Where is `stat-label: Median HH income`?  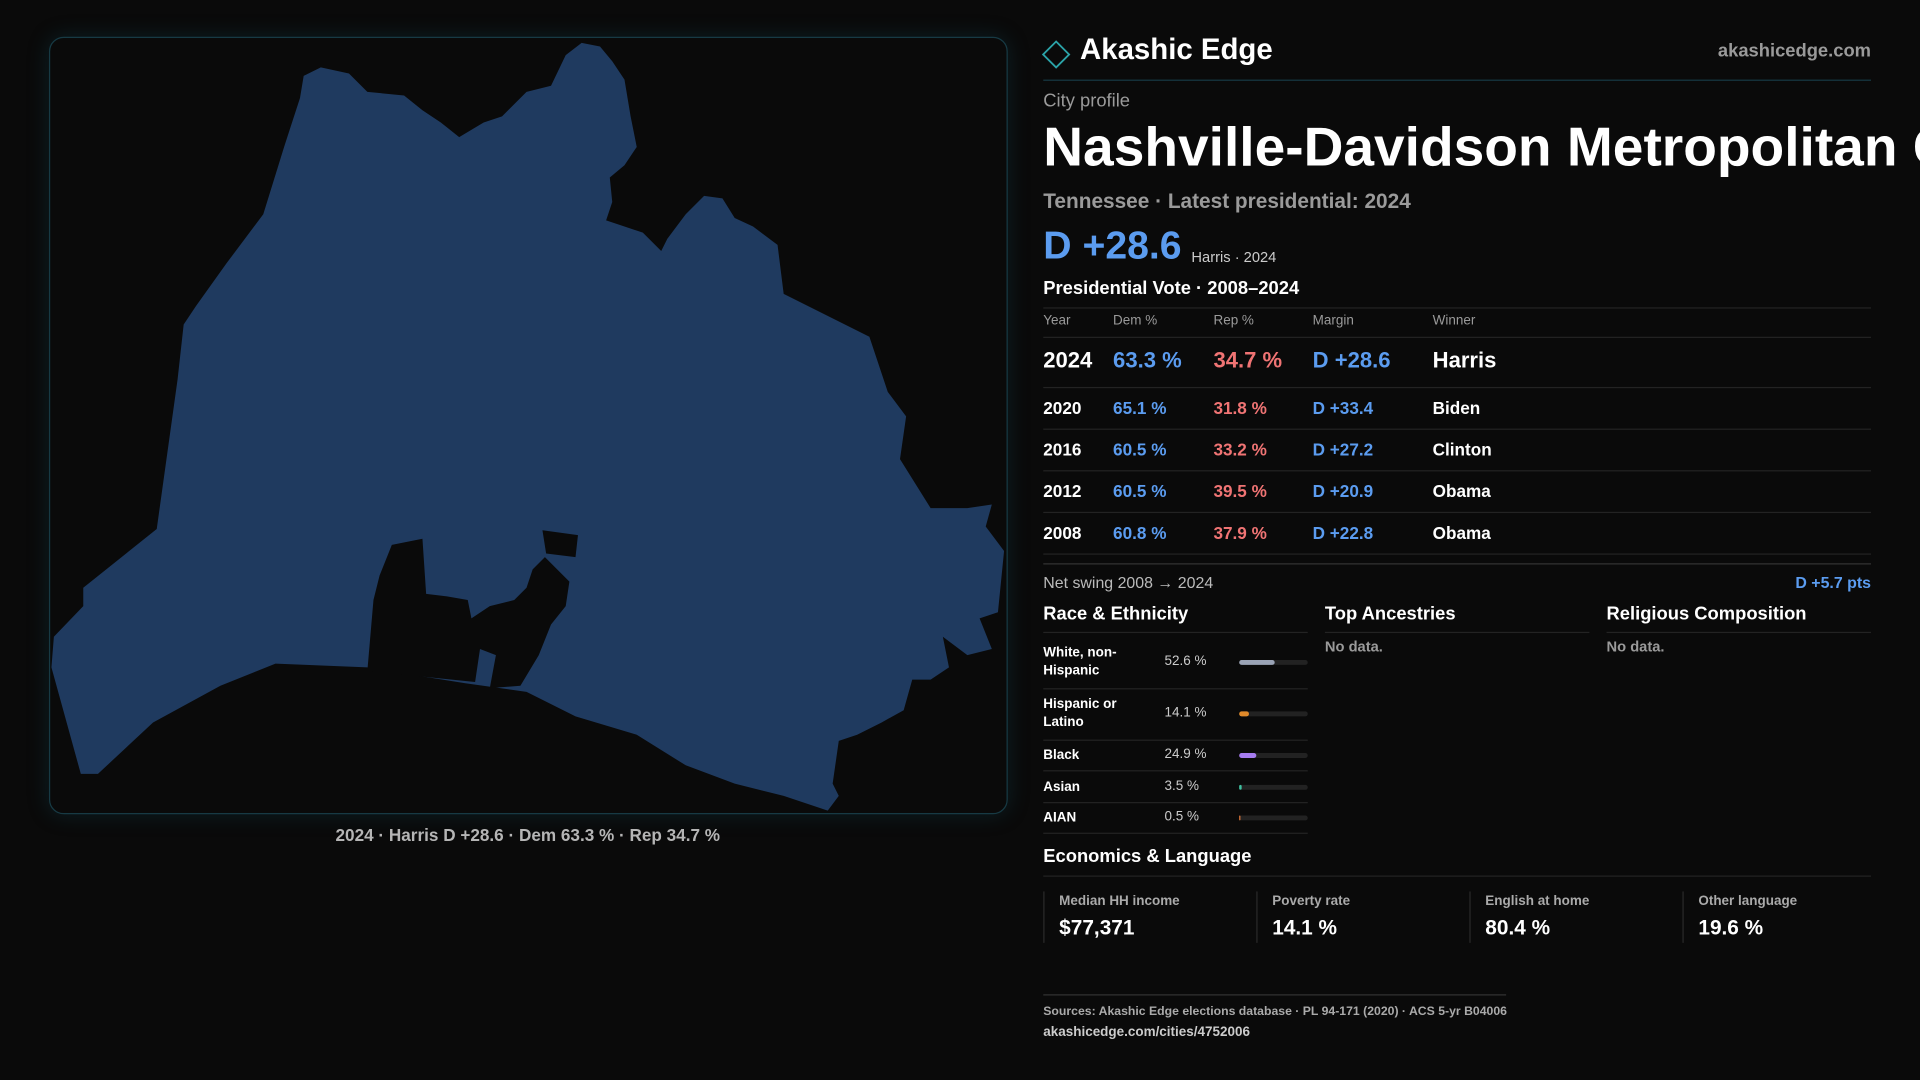
stat-label: Median HH income is located at coordinates (1119, 901).